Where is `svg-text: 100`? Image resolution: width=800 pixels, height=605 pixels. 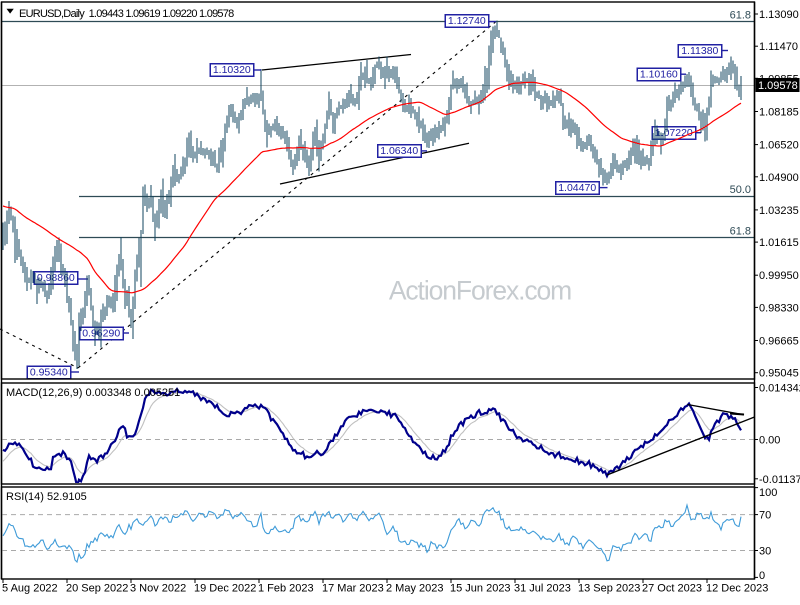
svg-text: 100 is located at coordinates (768, 493).